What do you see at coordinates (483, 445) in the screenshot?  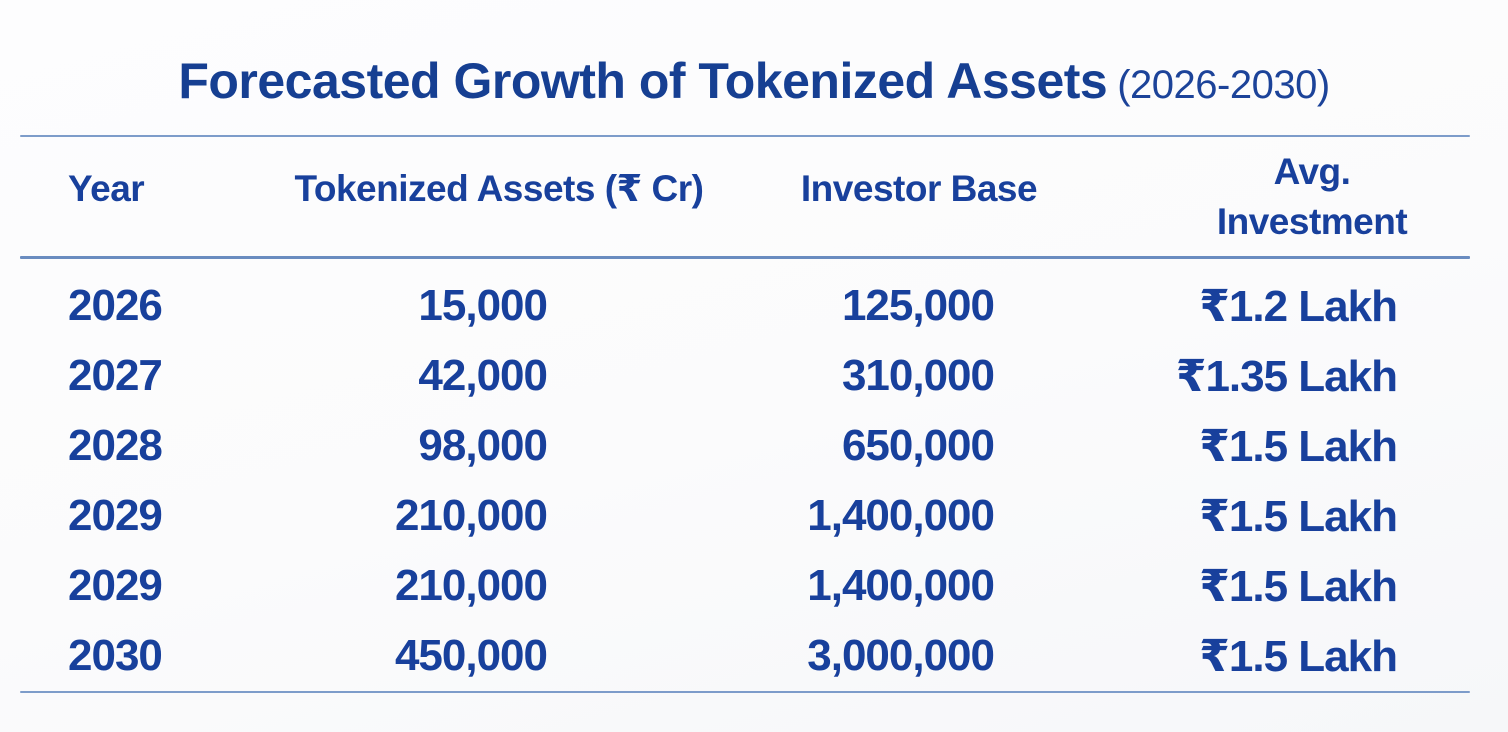 I see `cell-tokenized-assets: 98,000` at bounding box center [483, 445].